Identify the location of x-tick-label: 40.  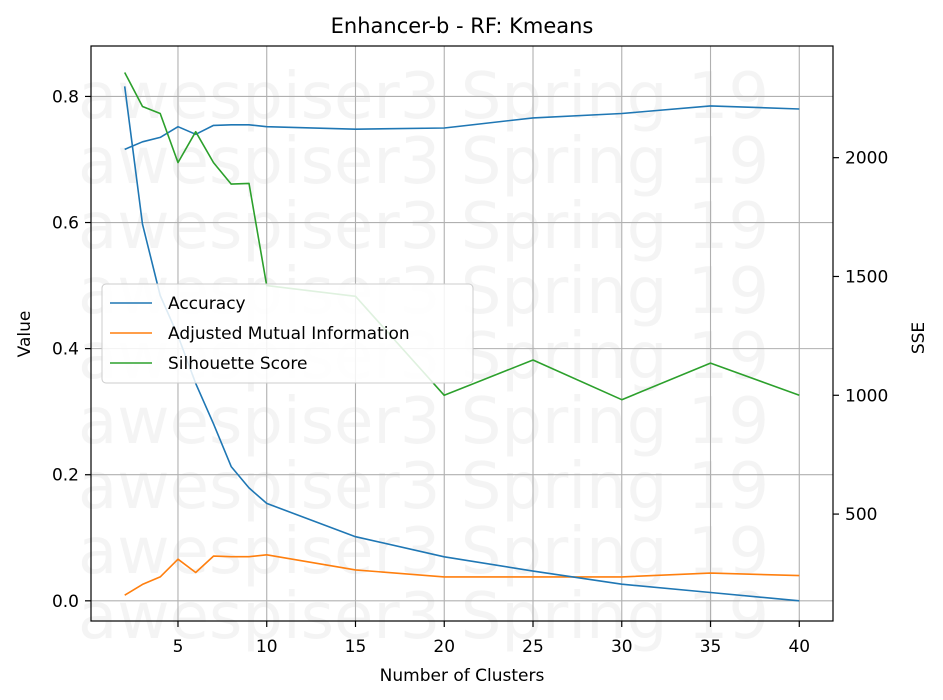
(799, 647).